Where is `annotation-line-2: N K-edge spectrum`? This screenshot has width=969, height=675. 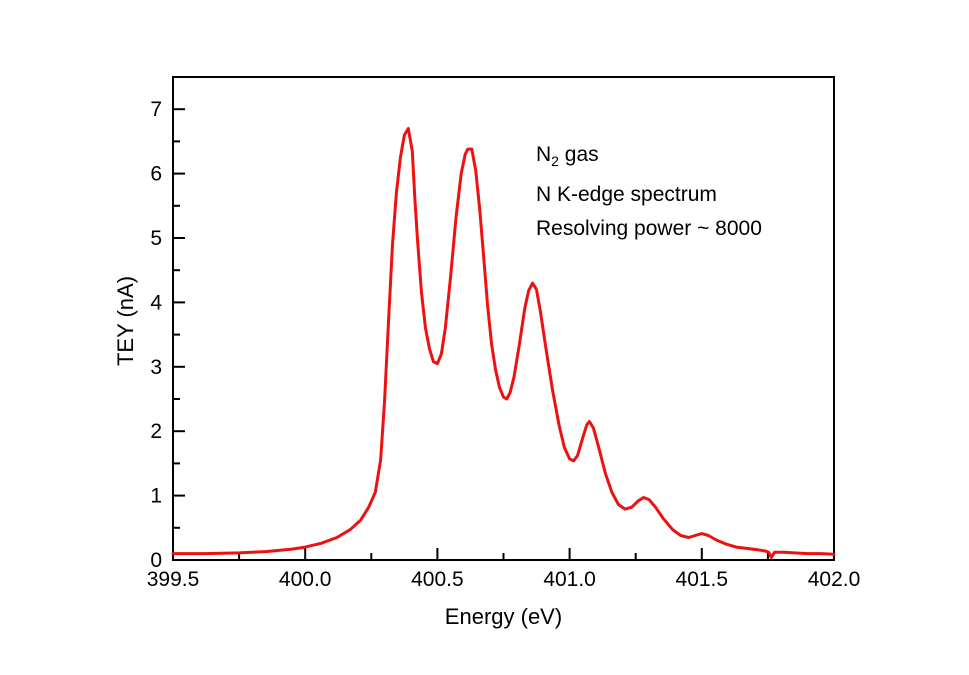 annotation-line-2: N K-edge spectrum is located at coordinates (626, 194).